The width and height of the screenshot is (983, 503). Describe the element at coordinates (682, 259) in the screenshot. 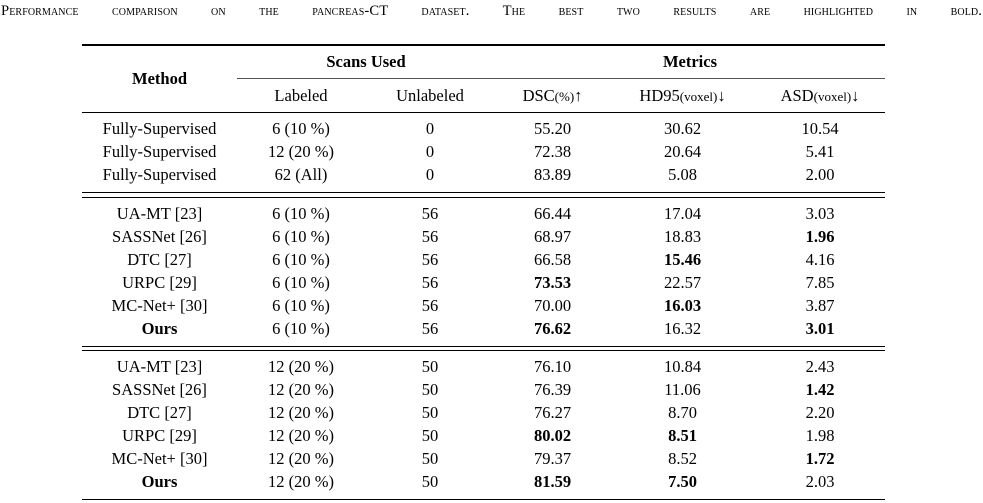

I see `hd95-cell: 15.46` at that location.